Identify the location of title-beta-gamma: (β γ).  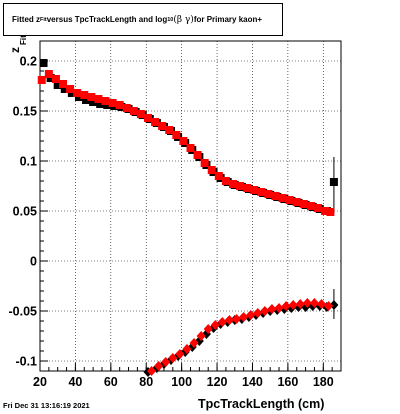
(183, 19).